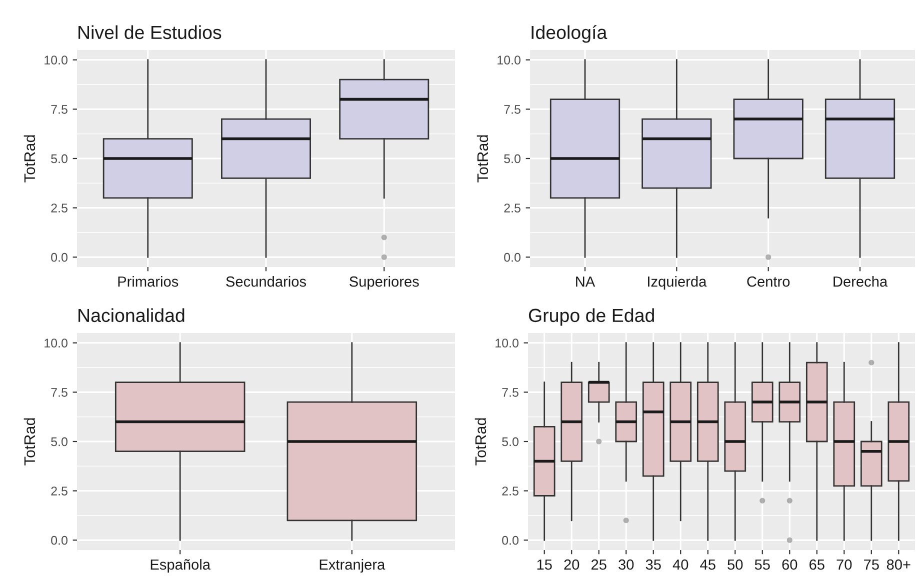  What do you see at coordinates (768, 281) in the screenshot?
I see `x-tick-label: Centro` at bounding box center [768, 281].